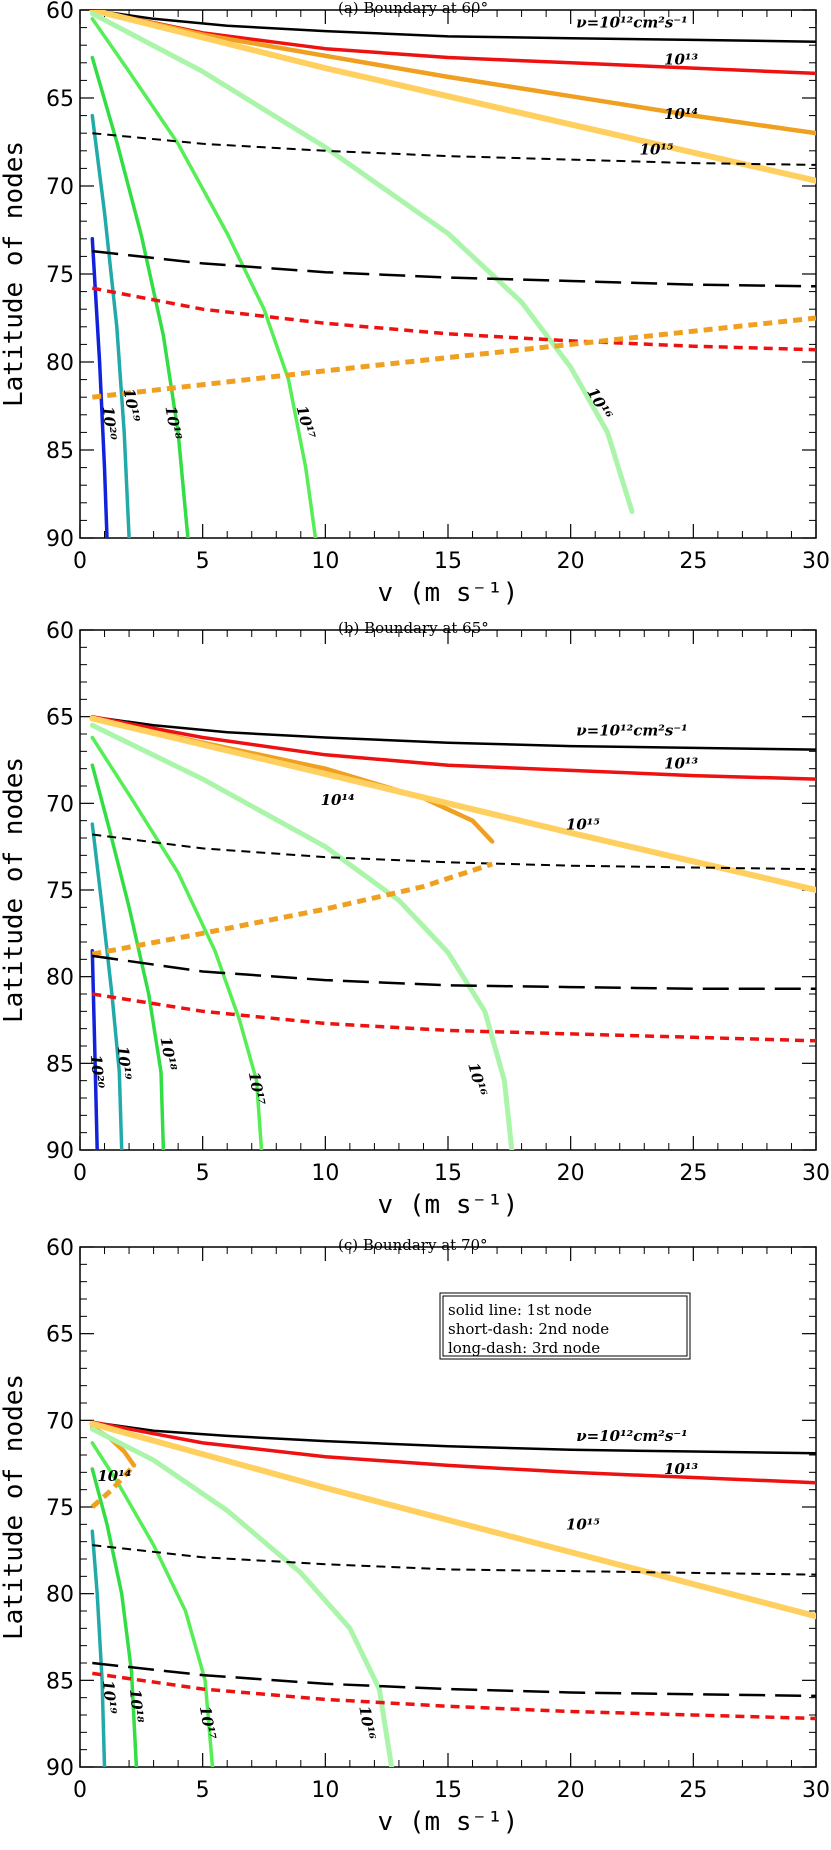 The width and height of the screenshot is (831, 1850). What do you see at coordinates (524, 1348) in the screenshot?
I see `legend-entry: long-dash: 3rd node` at bounding box center [524, 1348].